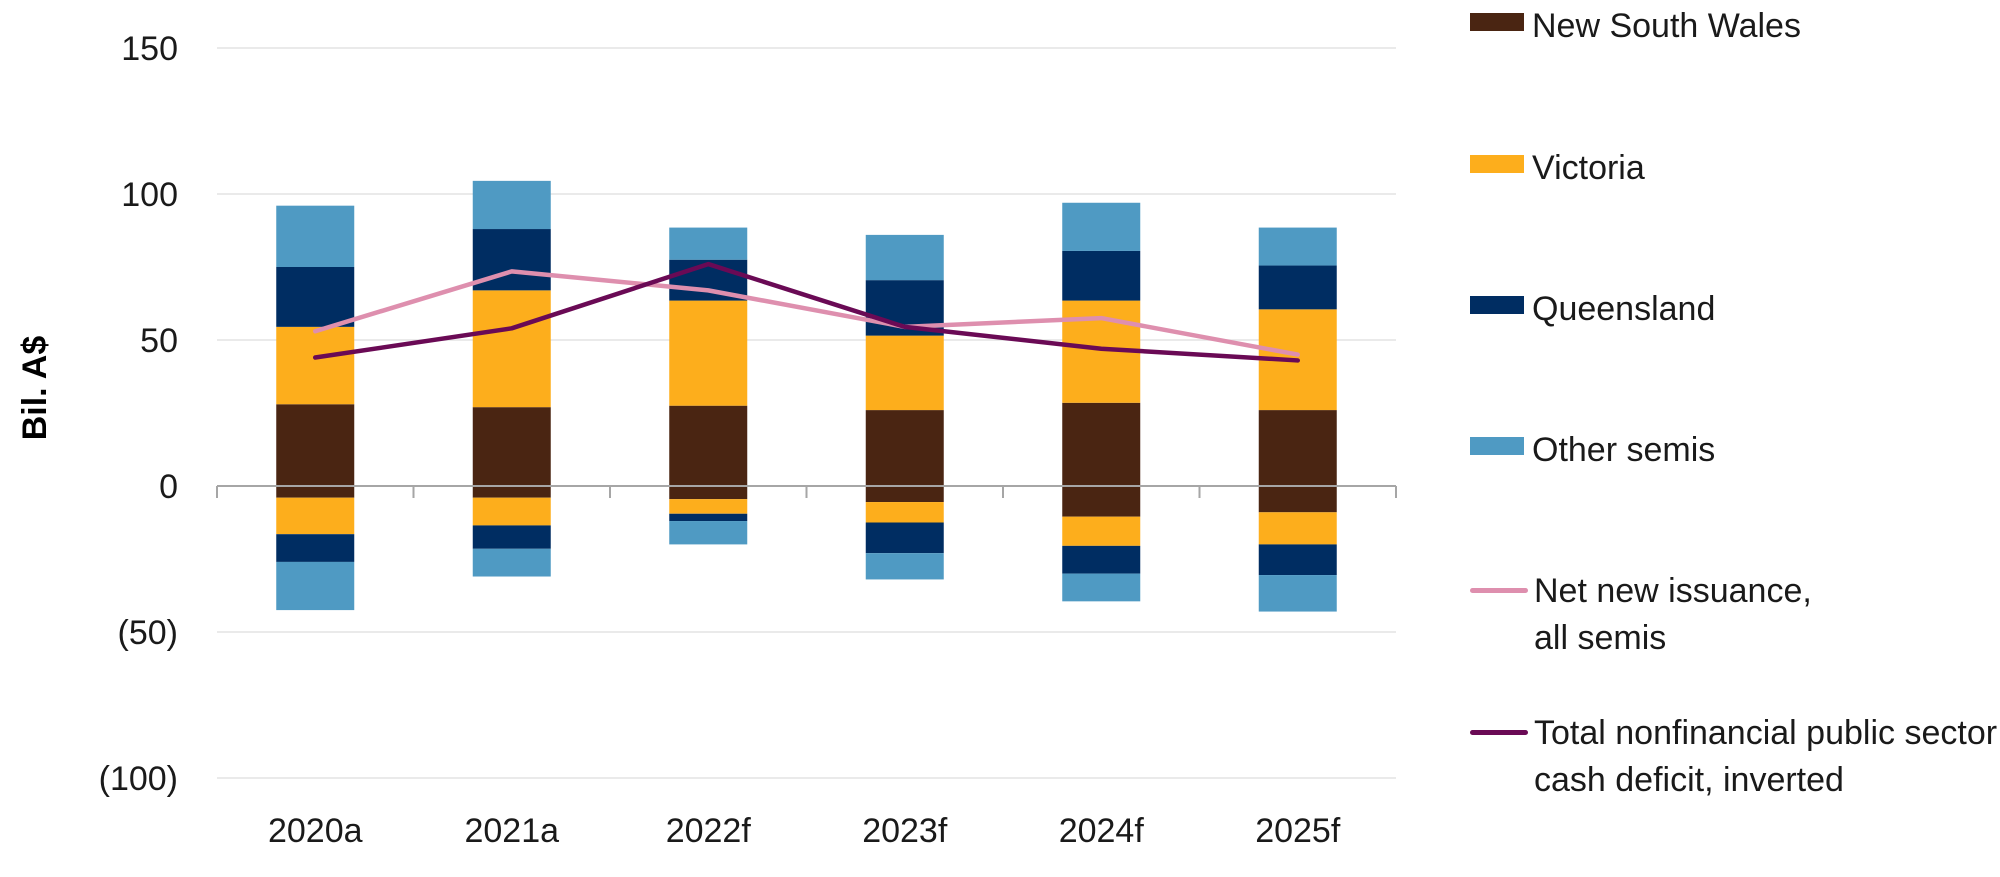 This screenshot has height=877, width=2000. Describe the element at coordinates (149, 49) in the screenshot. I see `y-tick-label: 150` at that location.